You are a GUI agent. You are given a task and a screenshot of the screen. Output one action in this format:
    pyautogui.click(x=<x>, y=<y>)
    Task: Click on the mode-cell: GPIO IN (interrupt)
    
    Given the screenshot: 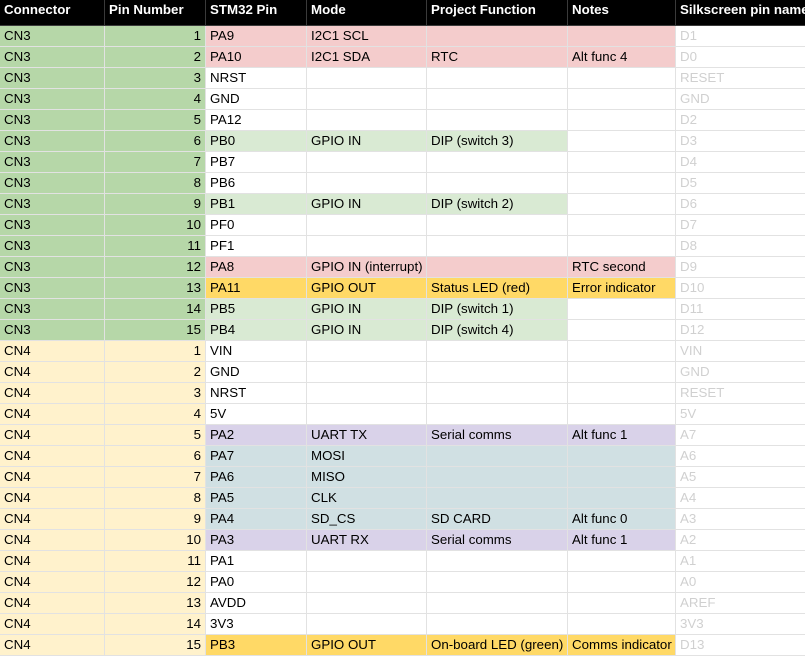 What is the action you would take?
    pyautogui.click(x=367, y=267)
    